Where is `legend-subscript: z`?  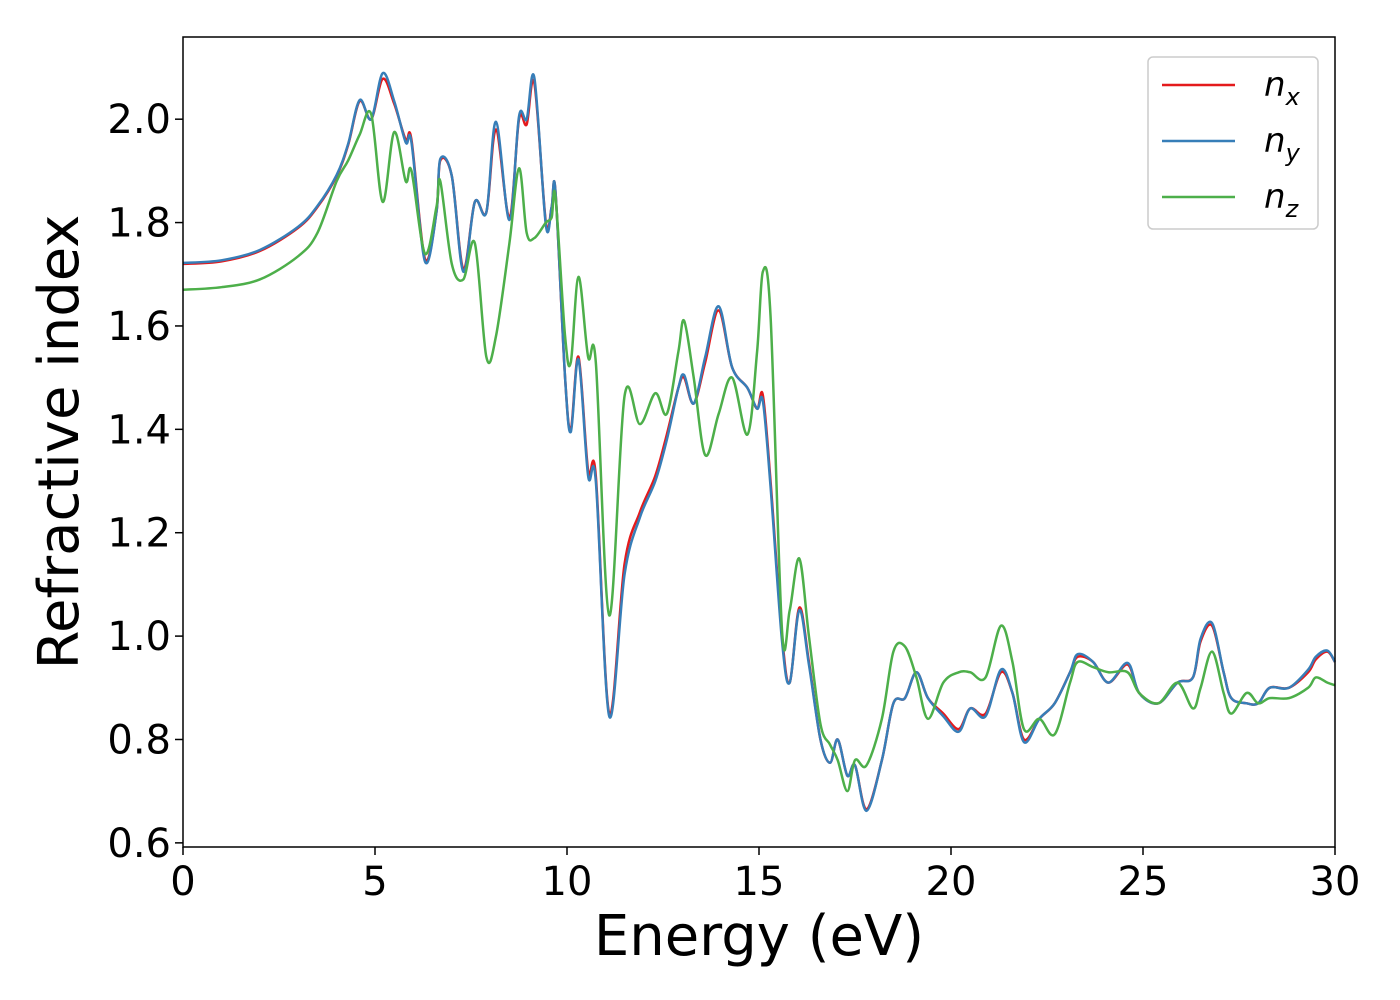
legend-subscript: z is located at coordinates (1292, 209).